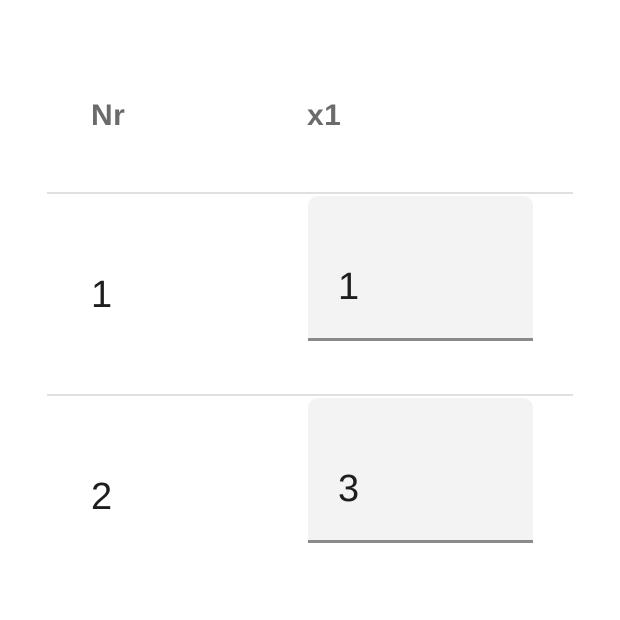 Image resolution: width=620 pixels, height=620 pixels. I want to click on column-header-nr: Nr, so click(108, 115).